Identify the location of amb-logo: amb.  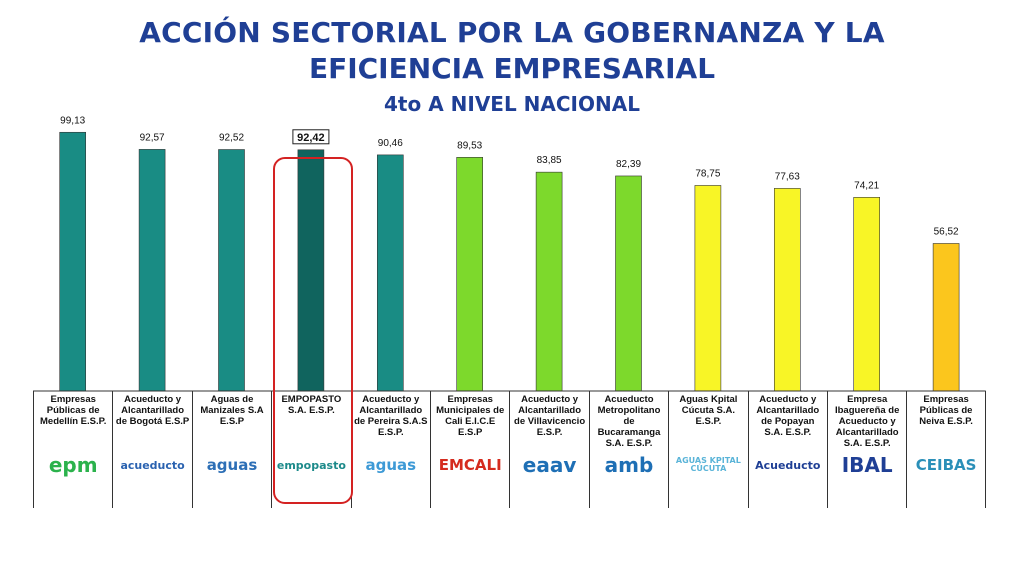
(629, 465).